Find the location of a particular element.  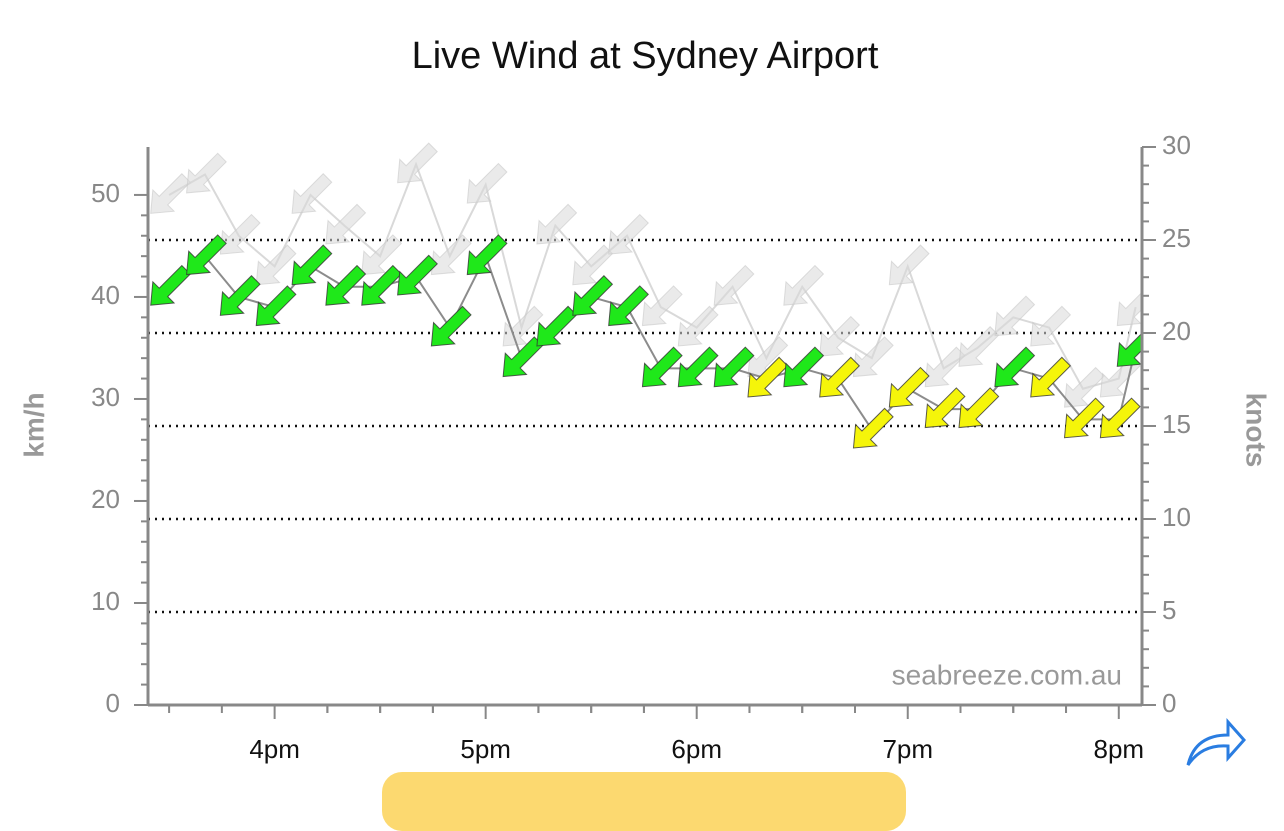

y2-tick-label: 10 is located at coordinates (1176, 517).